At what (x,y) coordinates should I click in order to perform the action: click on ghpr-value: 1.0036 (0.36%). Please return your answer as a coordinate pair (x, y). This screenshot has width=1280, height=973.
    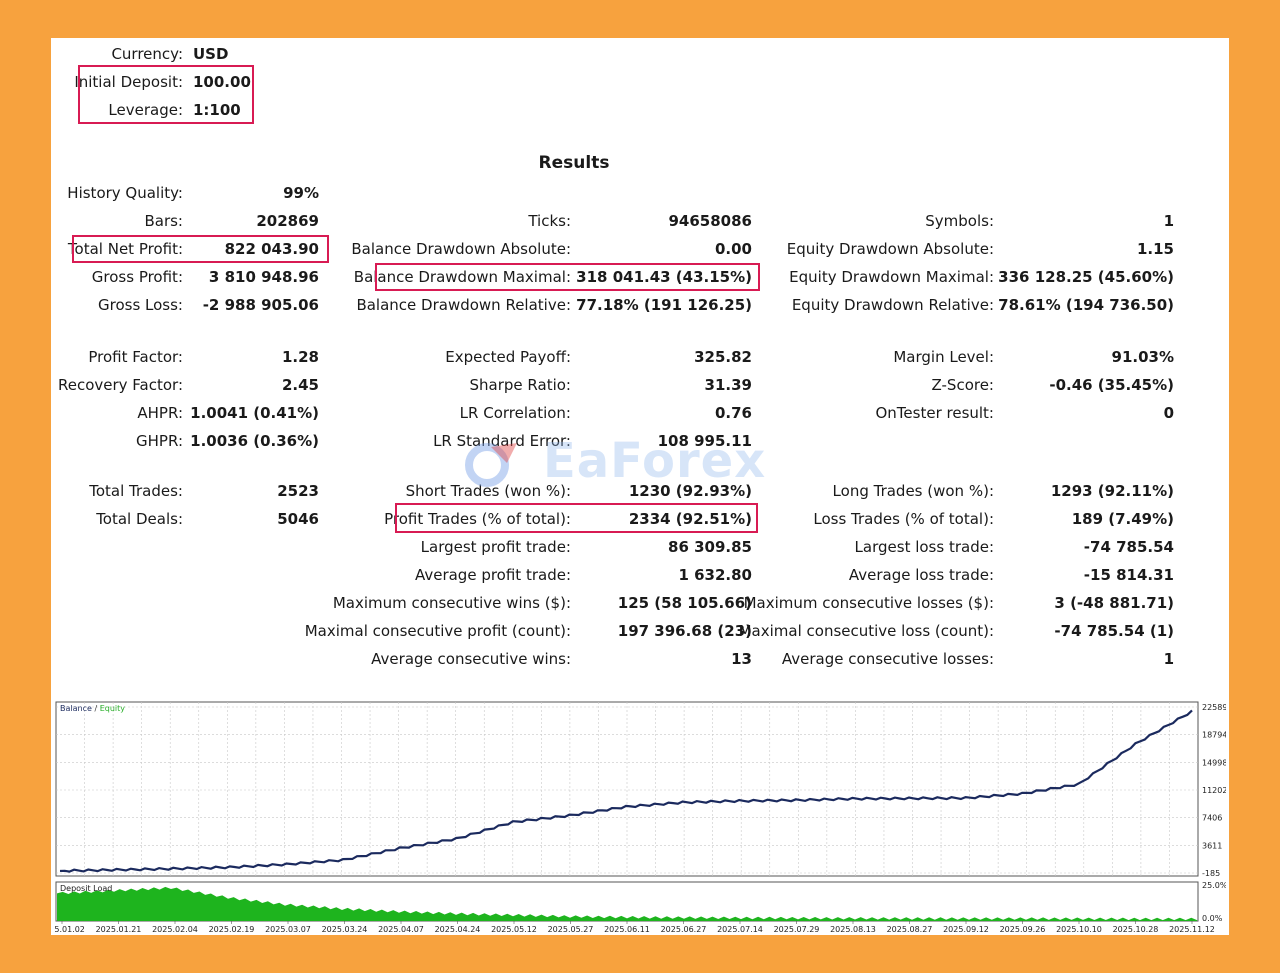
    Looking at the image, I should click on (254, 441).